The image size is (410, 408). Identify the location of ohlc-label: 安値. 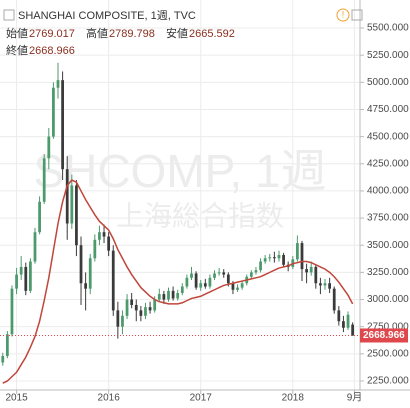
(177, 33).